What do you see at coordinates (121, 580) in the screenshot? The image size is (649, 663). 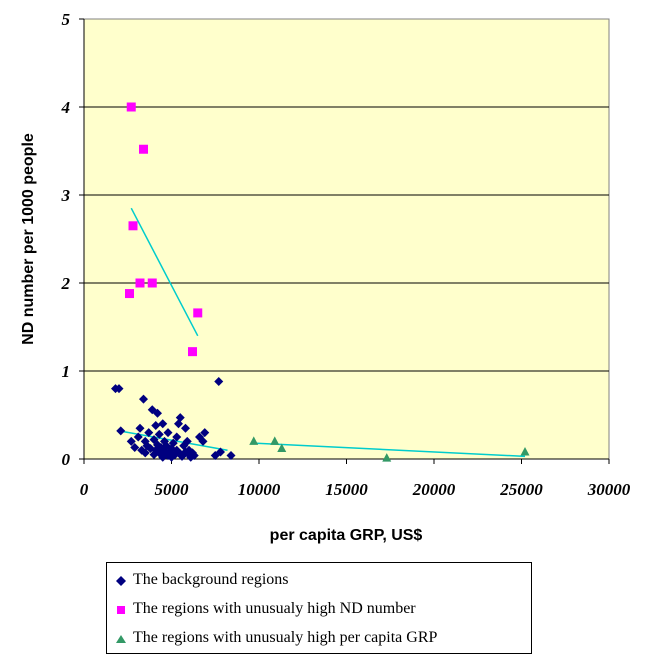 I see `diamond-marker-icon` at bounding box center [121, 580].